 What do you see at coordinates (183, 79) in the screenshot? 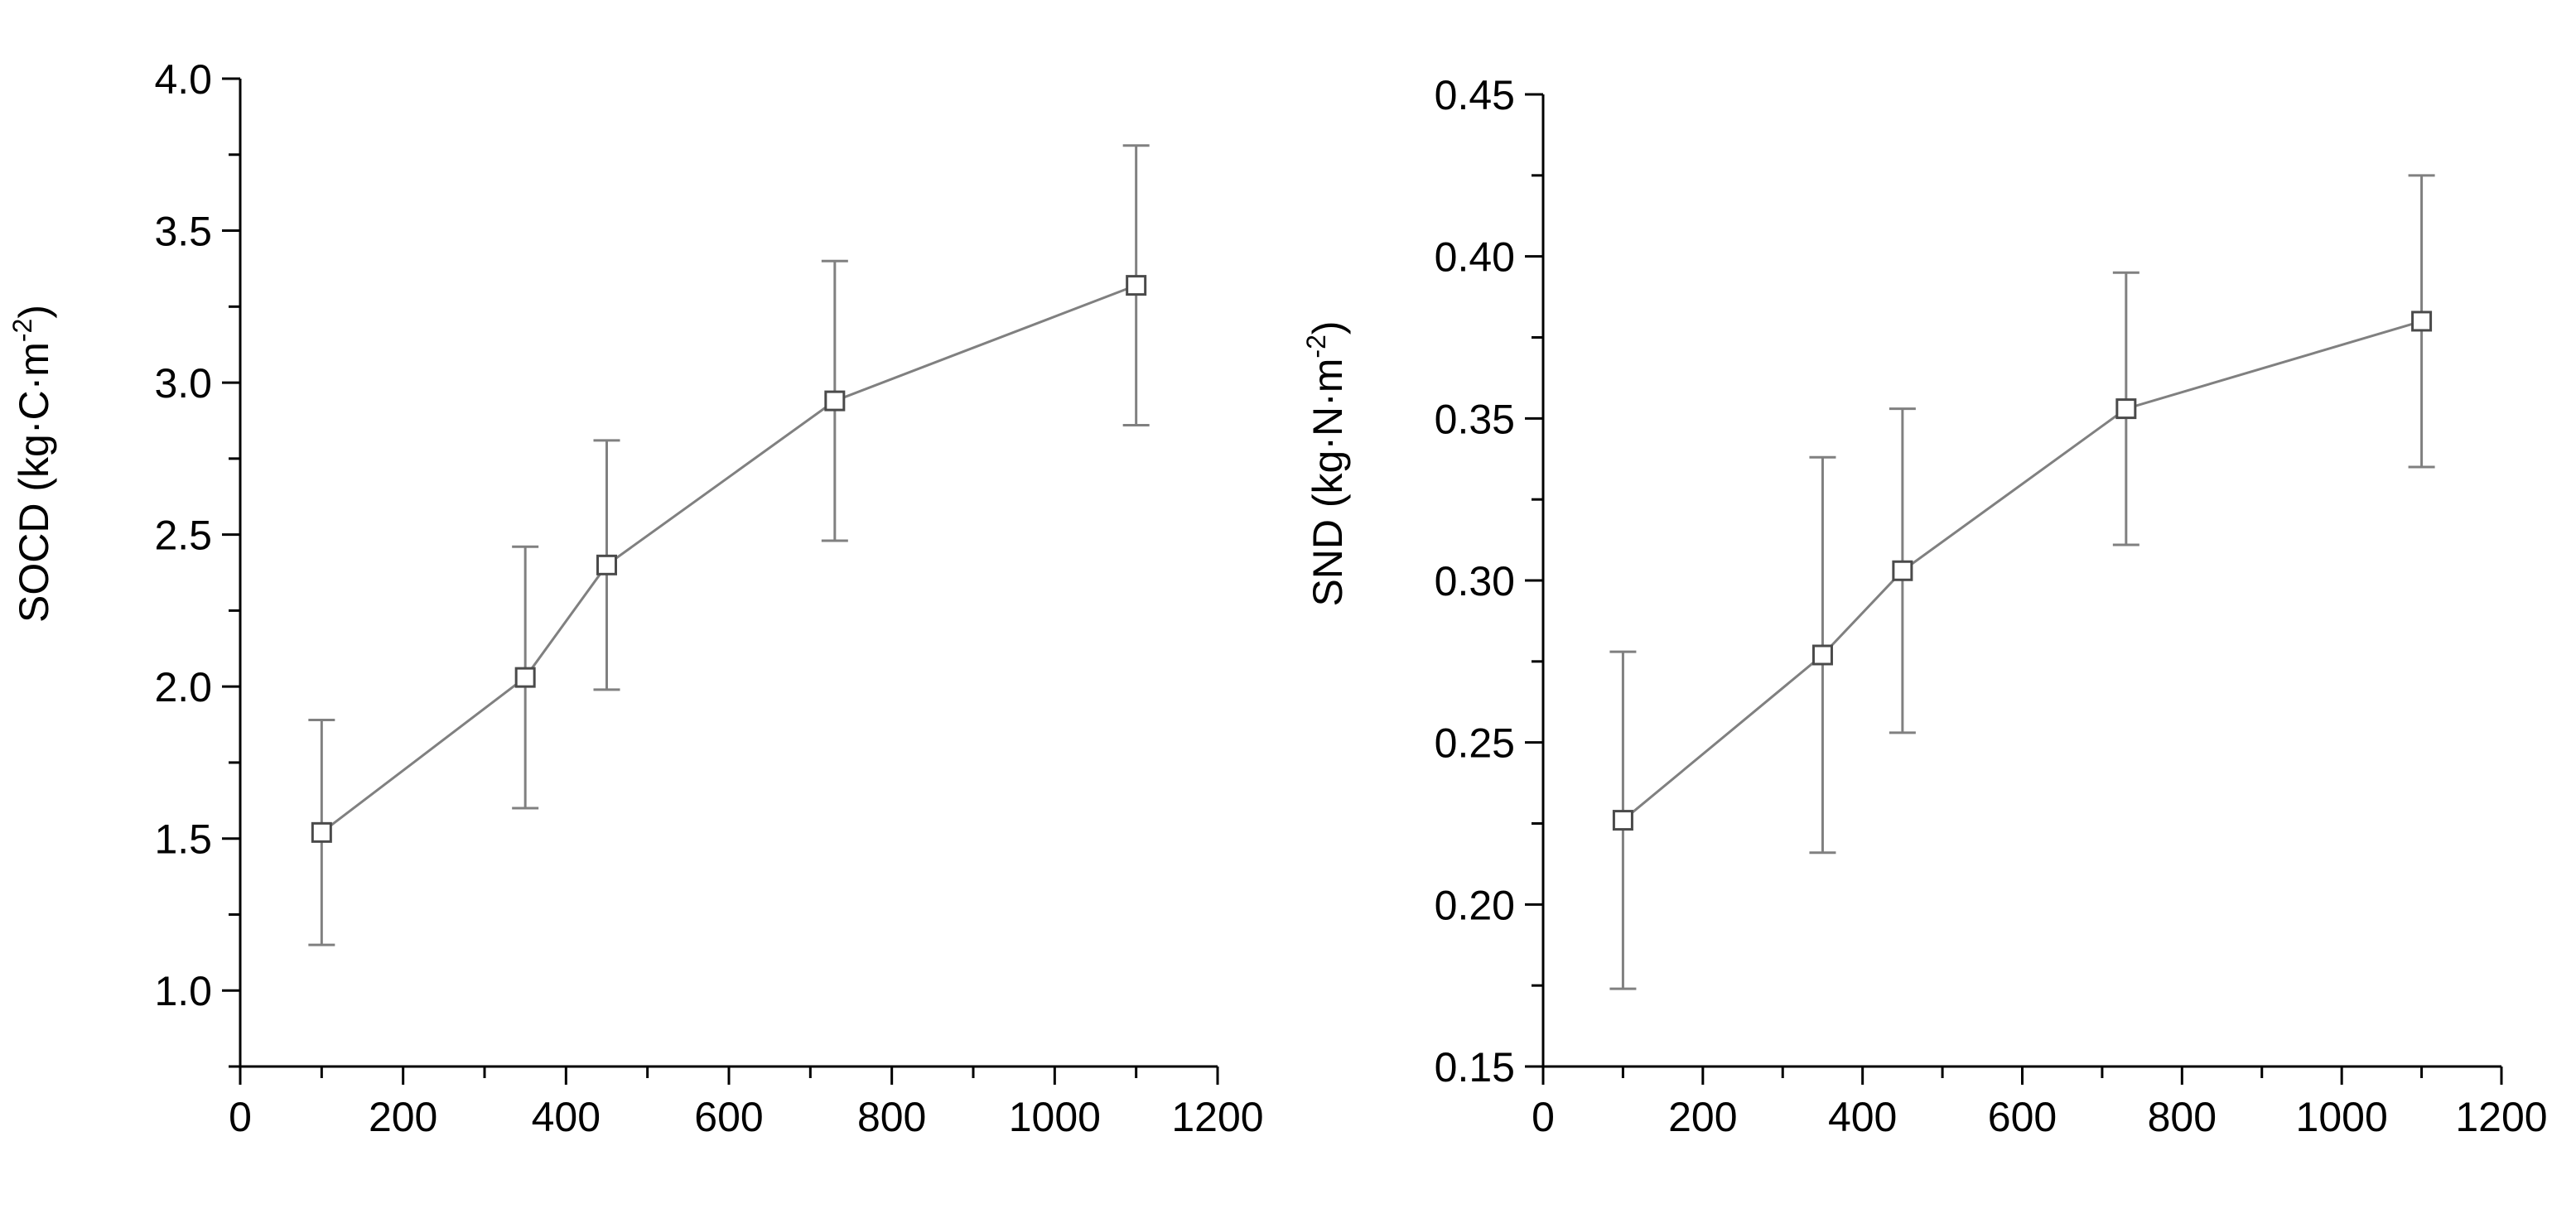
I see `y-tick-label: 4.0` at bounding box center [183, 79].